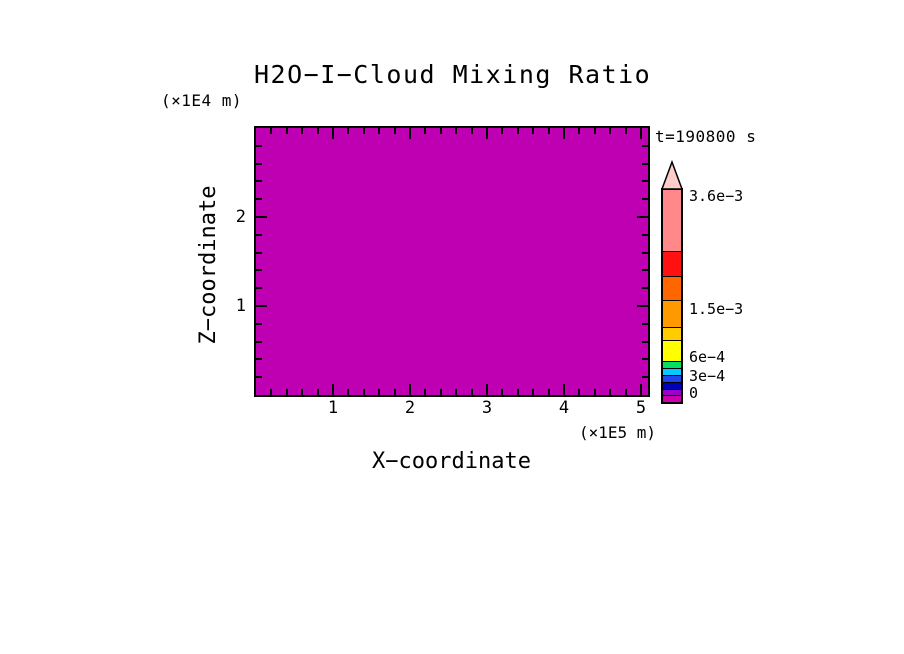 This screenshot has width=904, height=654. I want to click on colorbar-level-label: 3e−4, so click(707, 376).